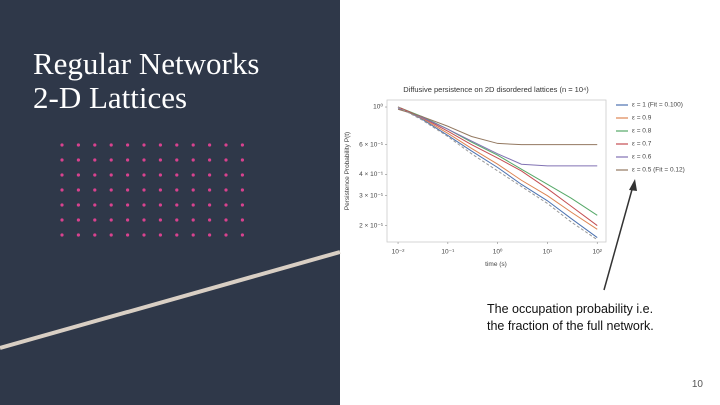 The height and width of the screenshot is (405, 720). Describe the element at coordinates (642, 118) in the screenshot. I see `legend-label: ε = 0.9` at that location.